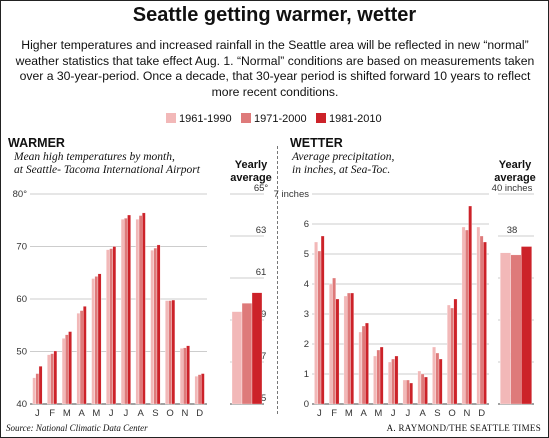 The width and height of the screenshot is (549, 438). I want to click on temp-category-label: A, so click(81, 413).